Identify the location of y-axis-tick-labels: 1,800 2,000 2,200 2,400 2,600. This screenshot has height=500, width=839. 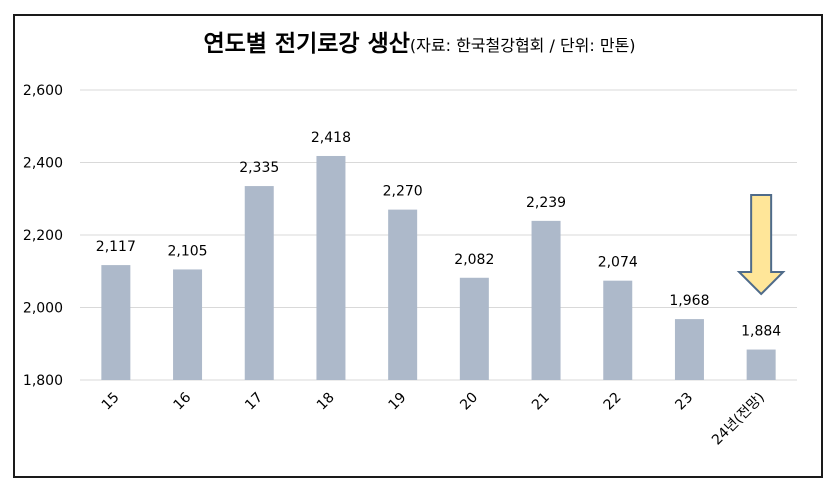
(43, 236).